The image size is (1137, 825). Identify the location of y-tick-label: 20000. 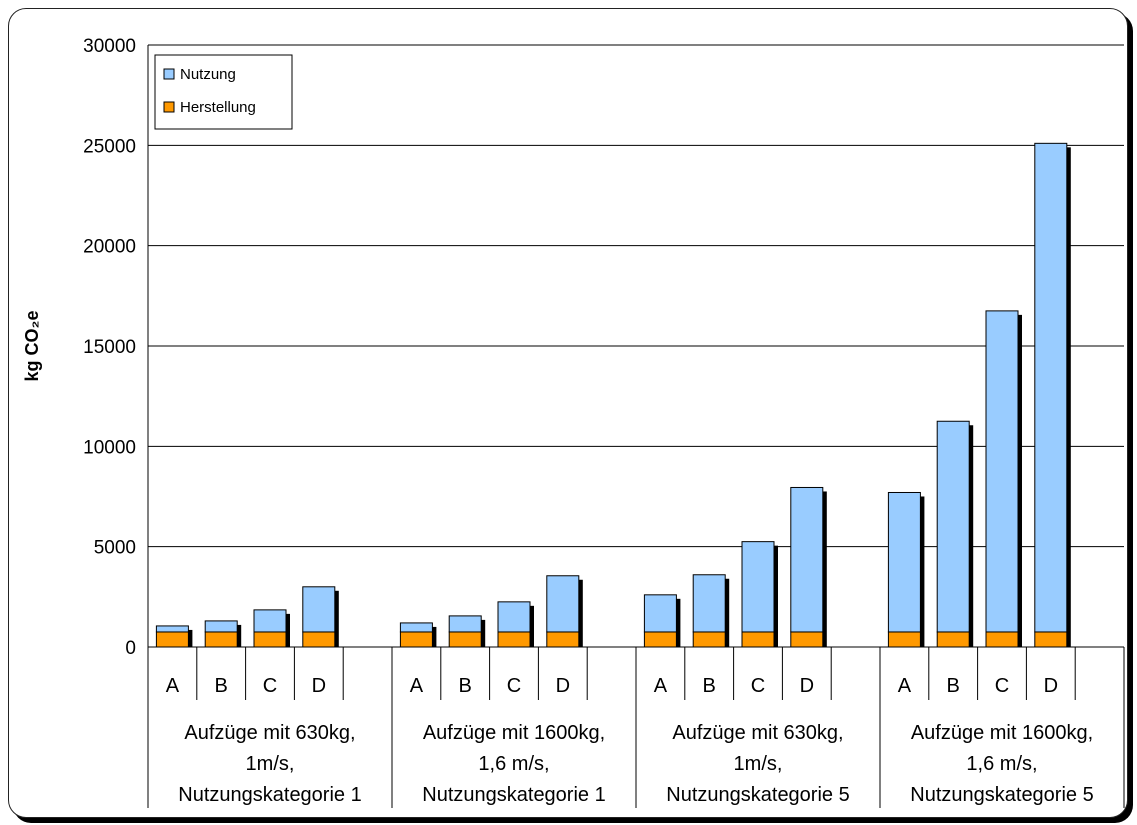
(109, 247).